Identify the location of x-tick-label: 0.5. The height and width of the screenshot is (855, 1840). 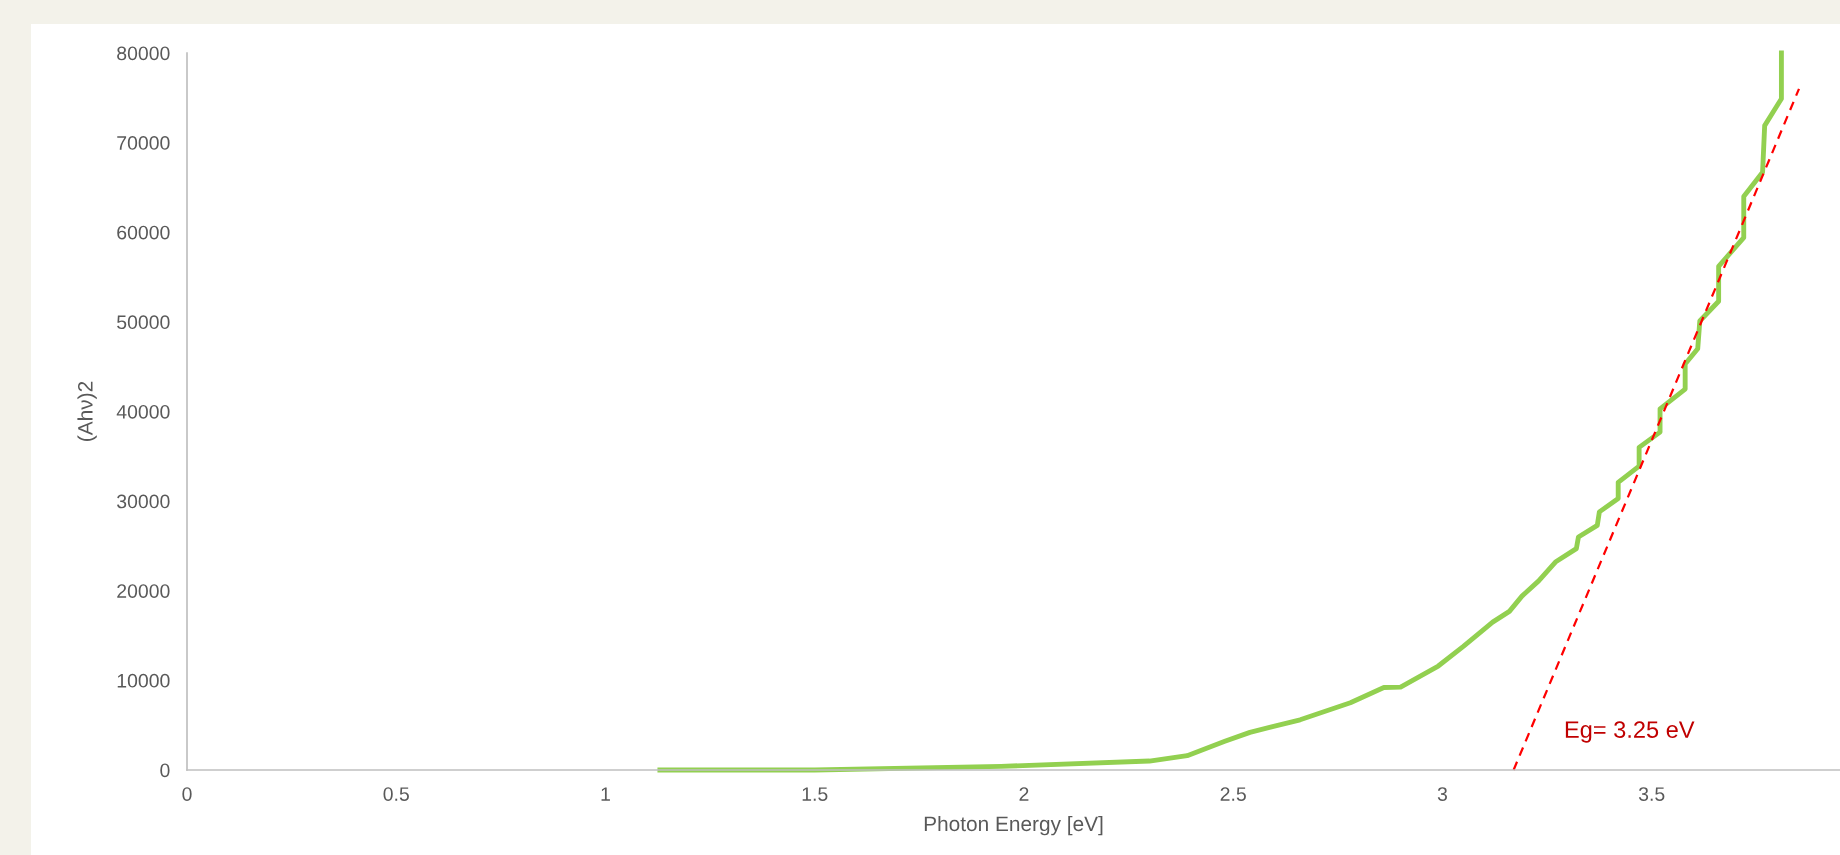
(396, 794).